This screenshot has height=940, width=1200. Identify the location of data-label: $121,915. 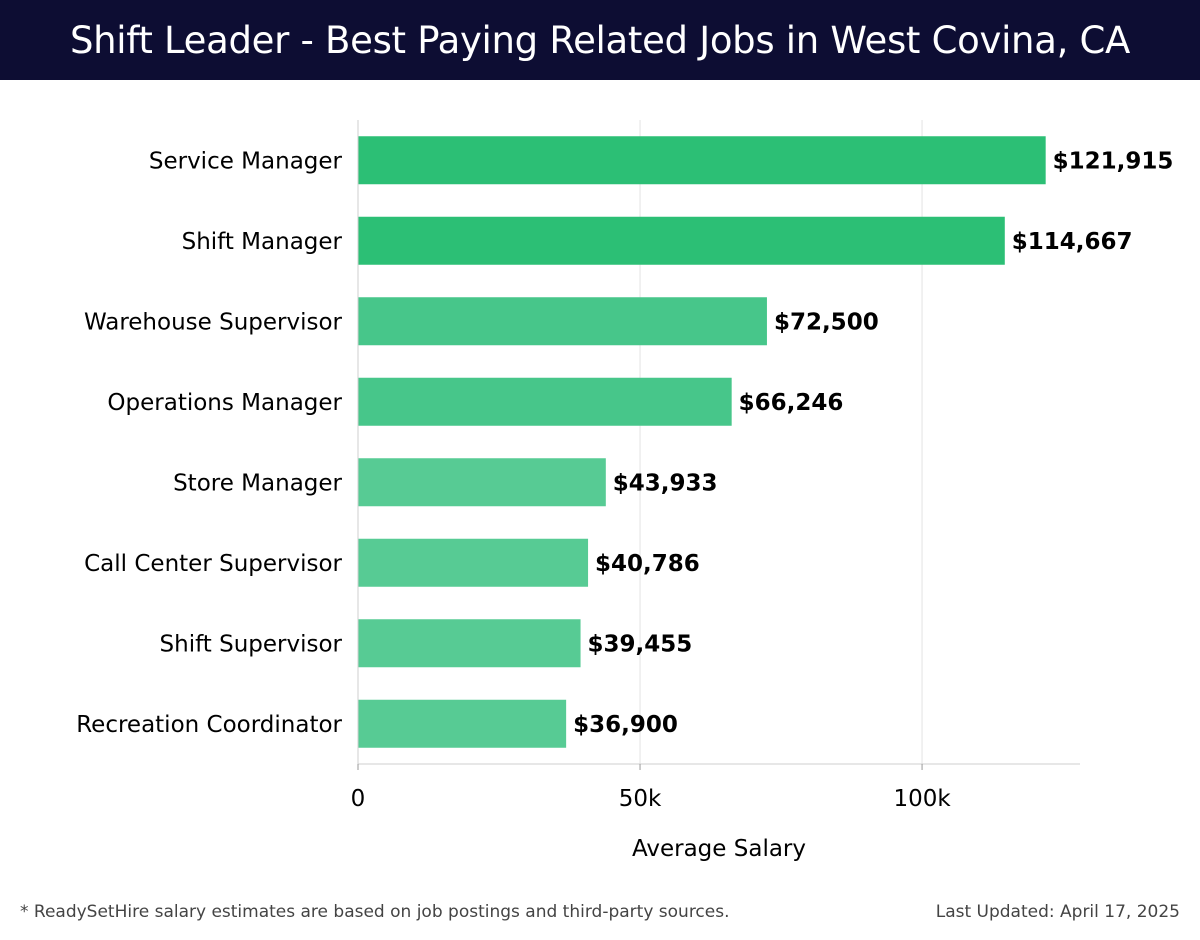
(1113, 161).